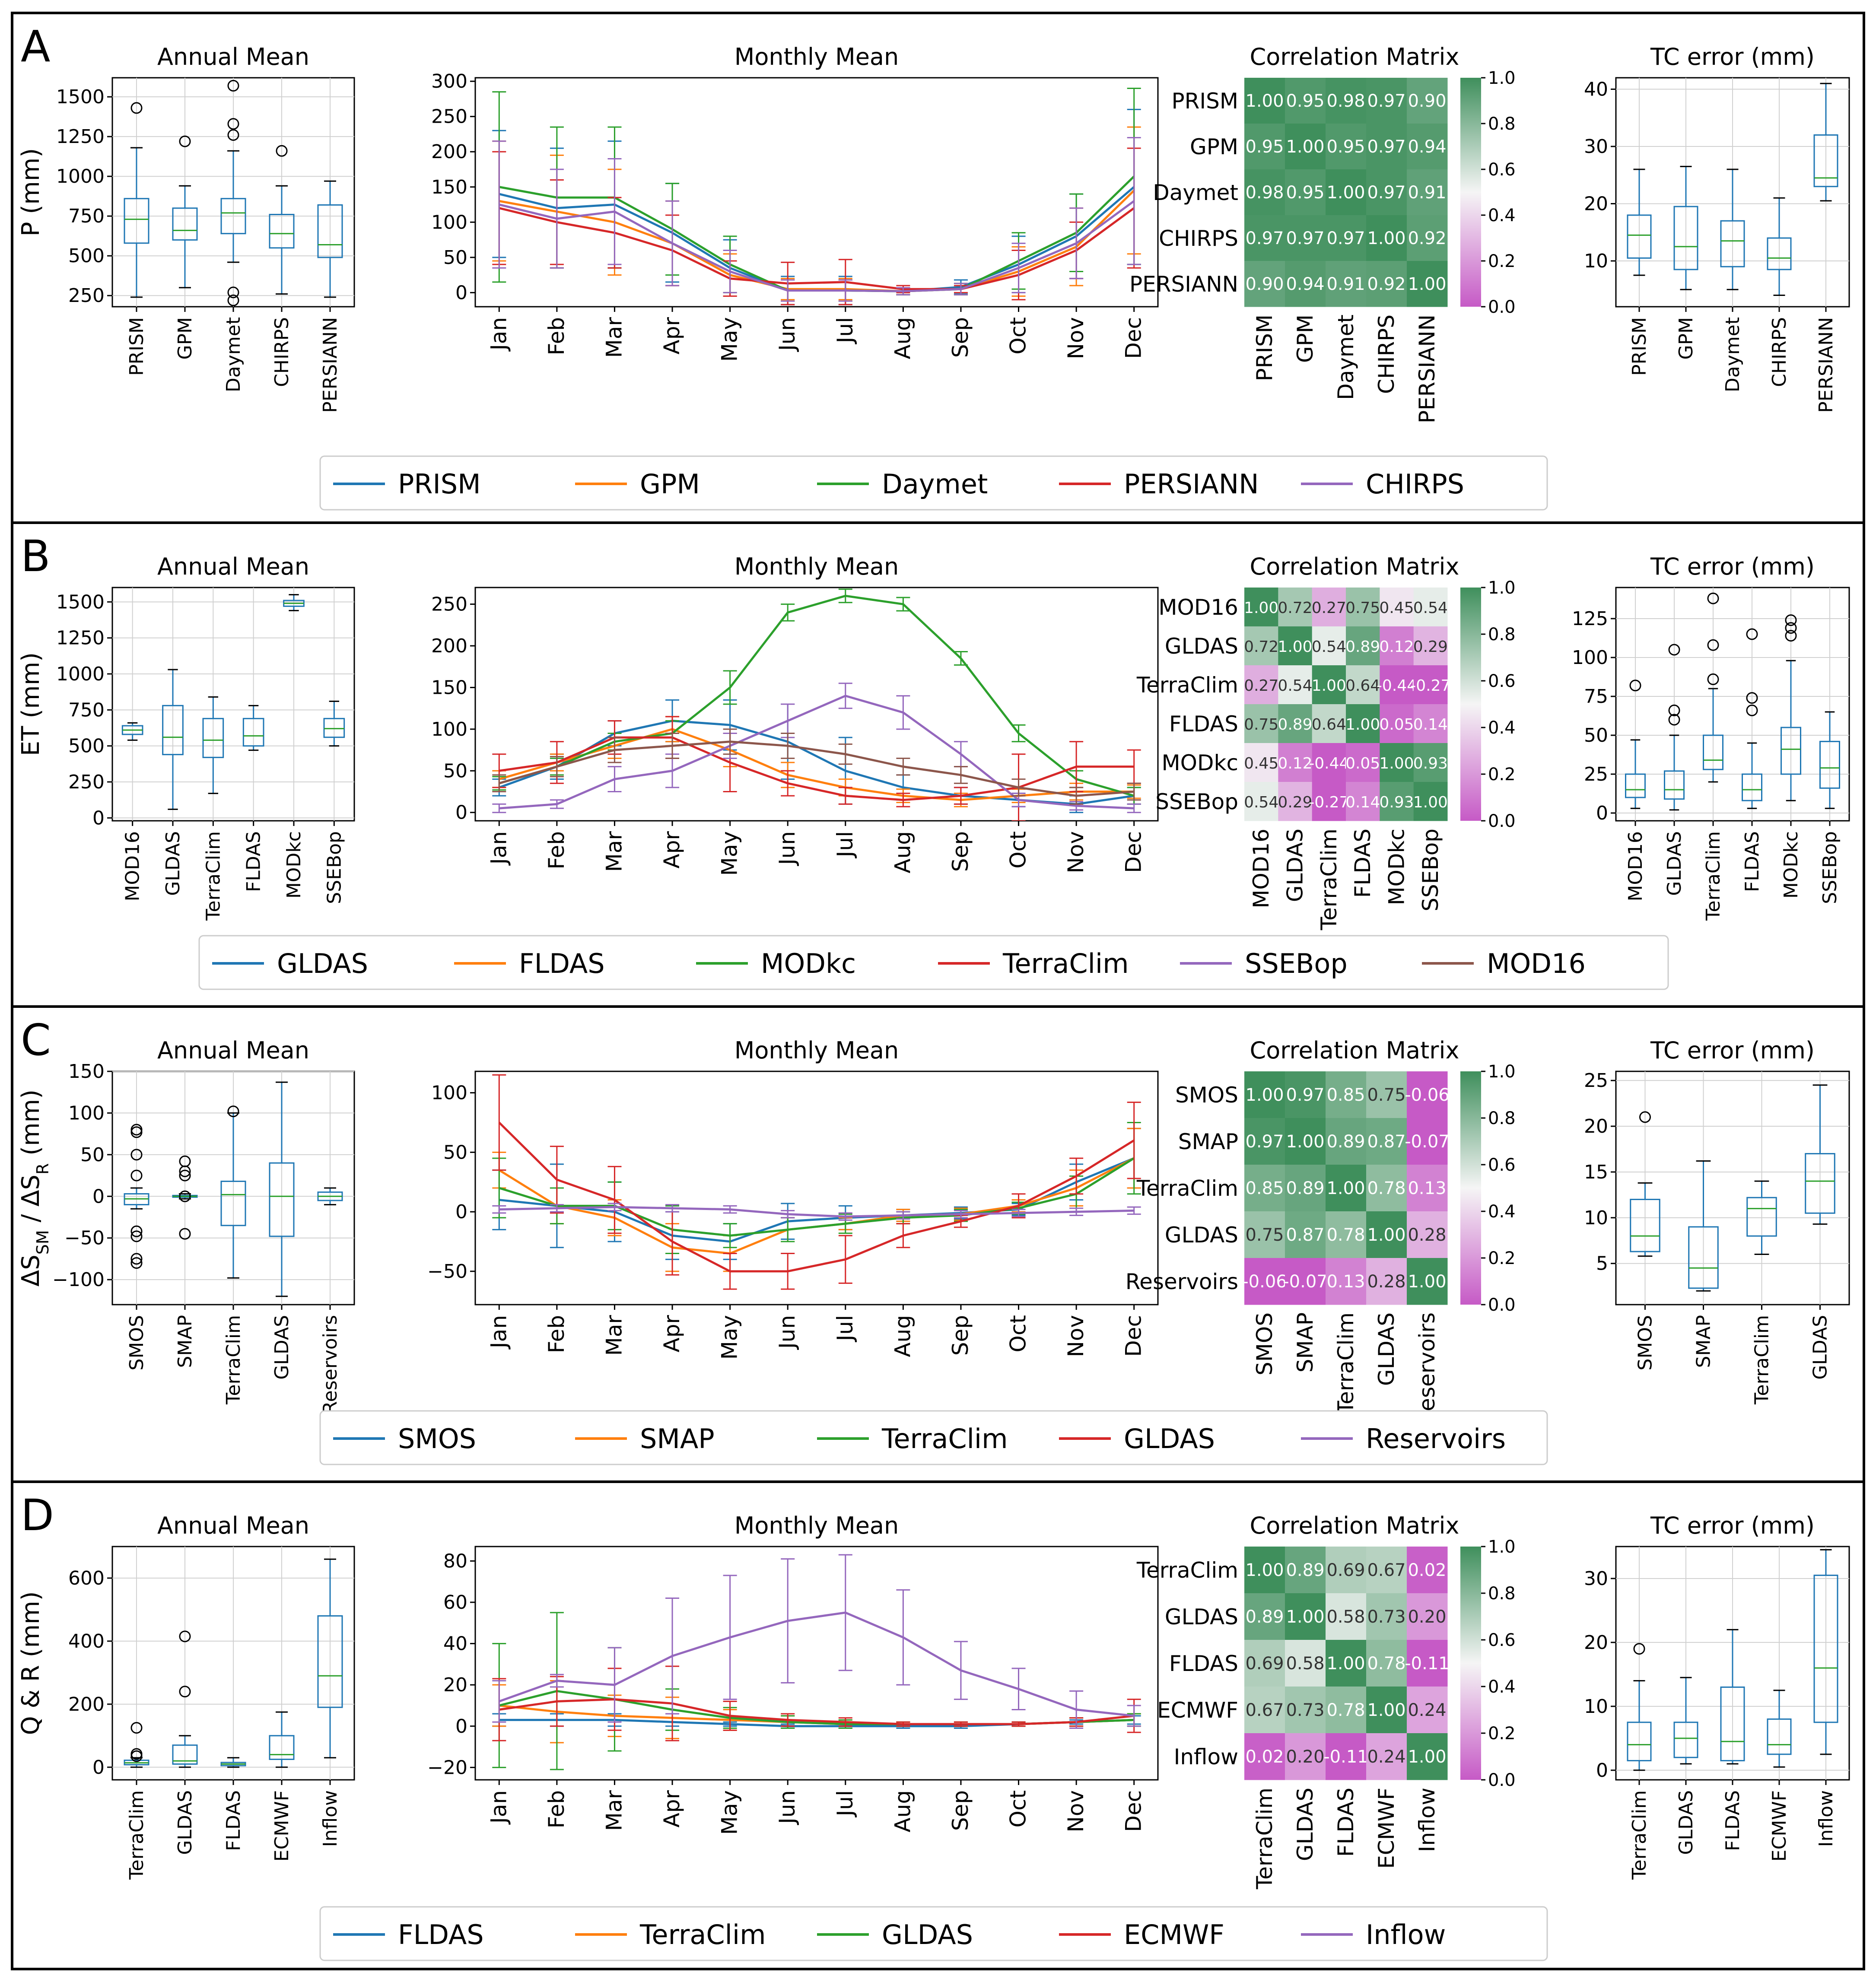 The height and width of the screenshot is (1982, 1876). Describe the element at coordinates (1305, 1235) in the screenshot. I see `cell-label: 0.87` at that location.